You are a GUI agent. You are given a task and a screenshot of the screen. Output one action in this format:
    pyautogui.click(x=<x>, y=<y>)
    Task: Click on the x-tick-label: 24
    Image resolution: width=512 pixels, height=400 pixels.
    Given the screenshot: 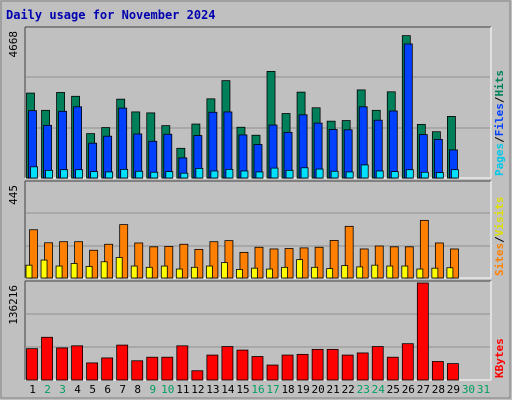 What is the action you would take?
    pyautogui.click(x=379, y=389)
    